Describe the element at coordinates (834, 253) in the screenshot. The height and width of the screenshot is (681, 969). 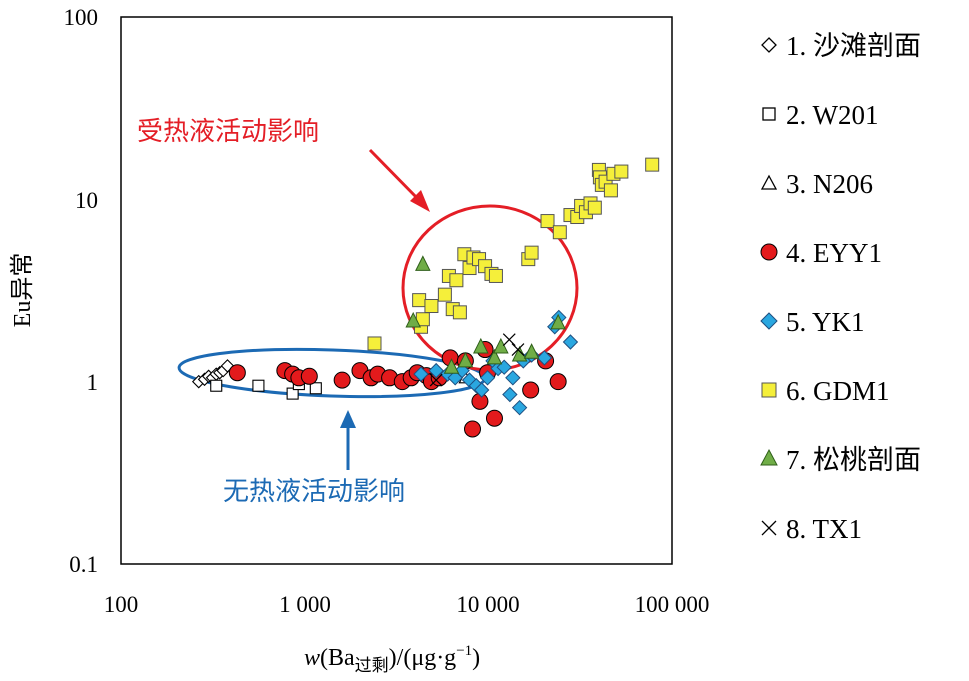
I see `legend-label-4: 4. EYY1` at that location.